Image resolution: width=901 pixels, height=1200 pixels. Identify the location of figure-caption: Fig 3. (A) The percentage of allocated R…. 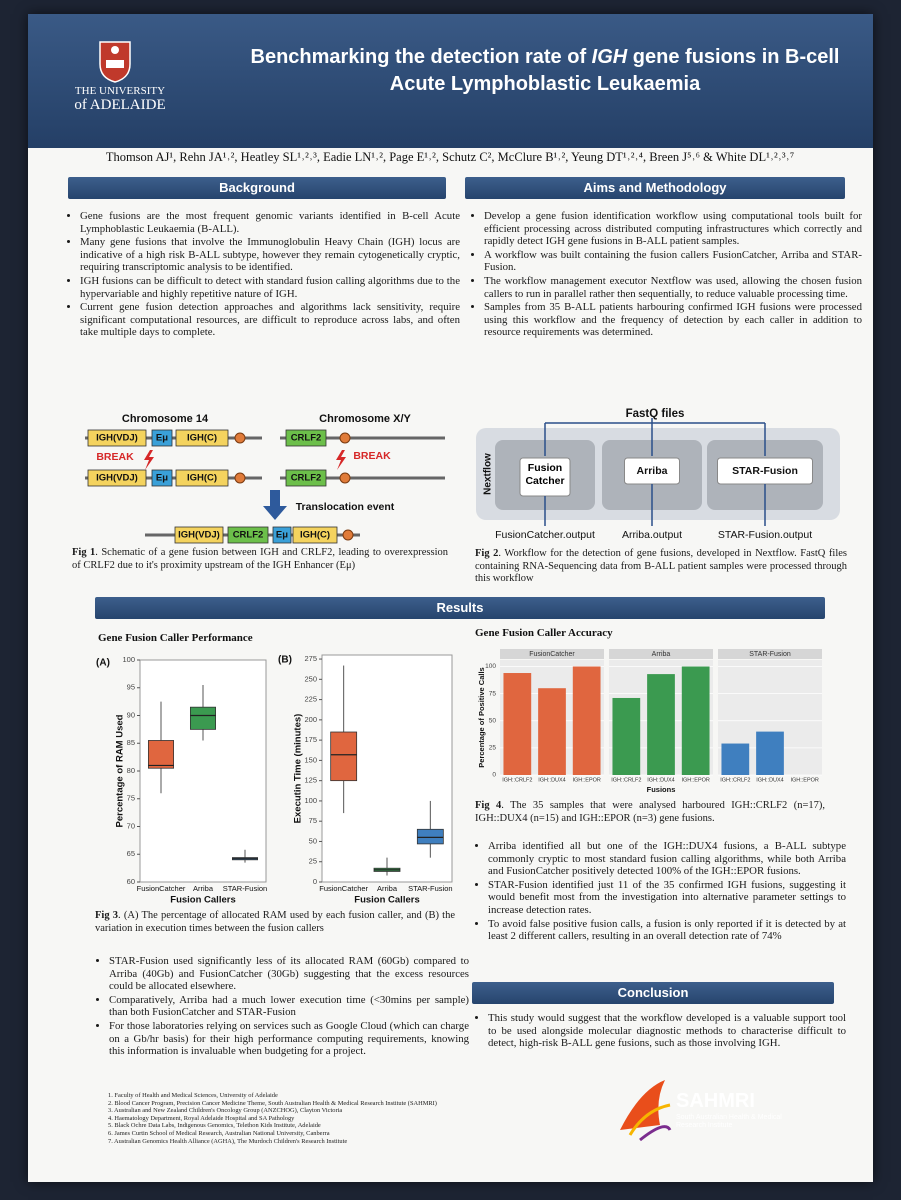
(275, 922).